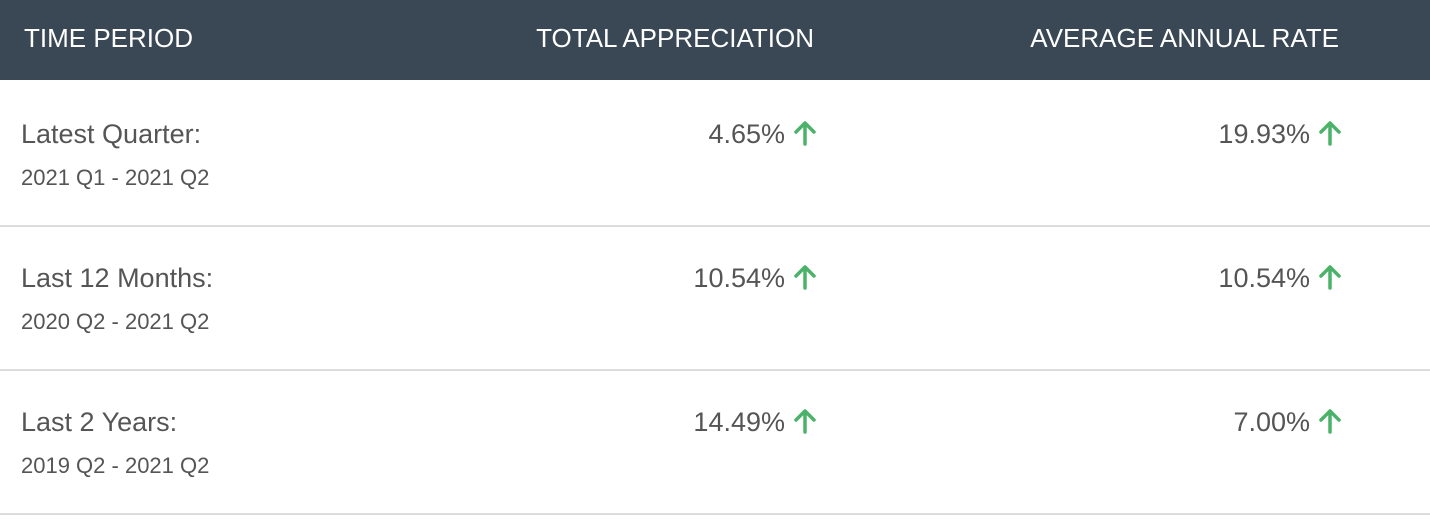 This screenshot has width=1430, height=520. I want to click on header-cell: TIME PERIOD, so click(109, 38).